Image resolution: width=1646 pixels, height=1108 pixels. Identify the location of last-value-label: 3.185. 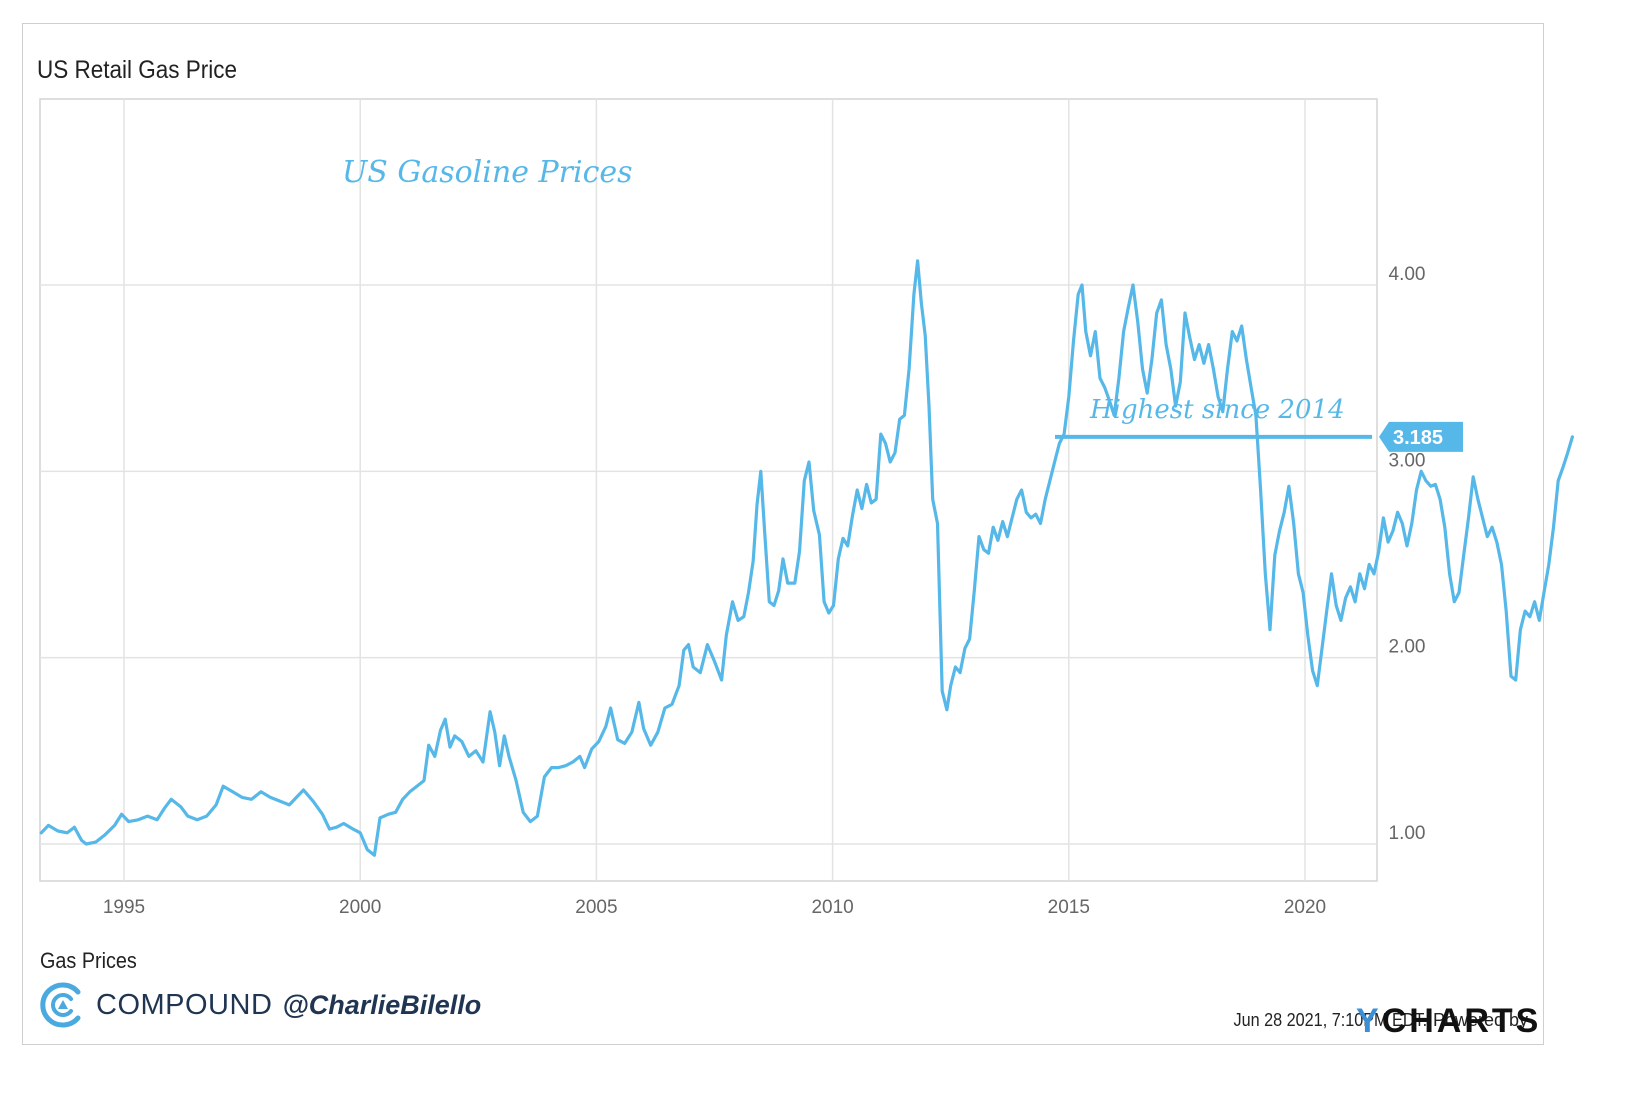
(1418, 438).